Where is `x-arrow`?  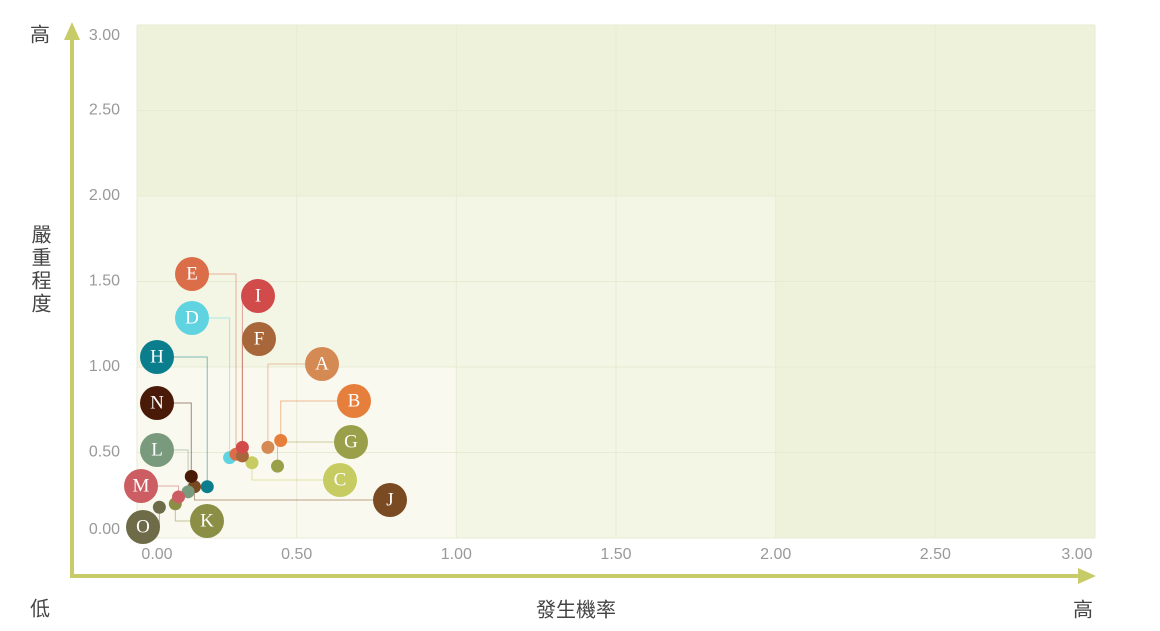 x-arrow is located at coordinates (1087, 576).